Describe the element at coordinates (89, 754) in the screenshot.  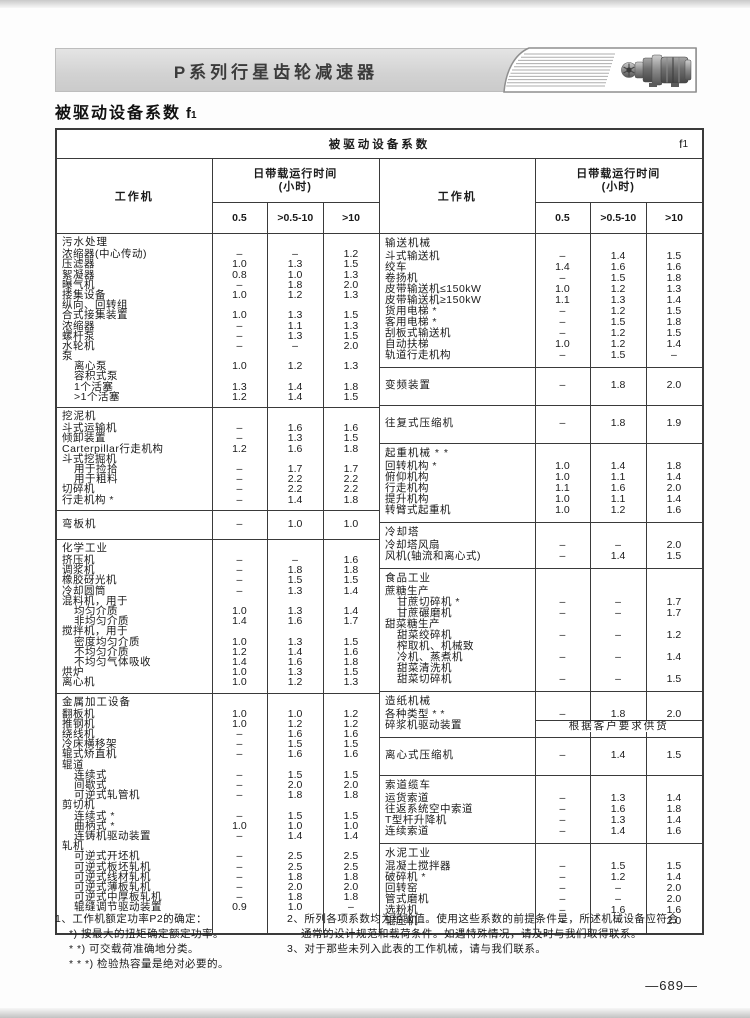
I see `row-label: 辊式矫直机` at that location.